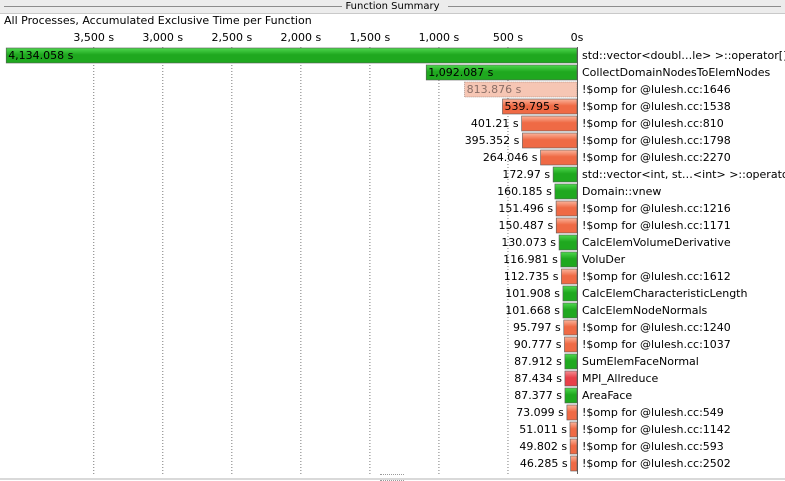  What do you see at coordinates (538, 395) in the screenshot?
I see `bar-value-label: 87.377 s` at bounding box center [538, 395].